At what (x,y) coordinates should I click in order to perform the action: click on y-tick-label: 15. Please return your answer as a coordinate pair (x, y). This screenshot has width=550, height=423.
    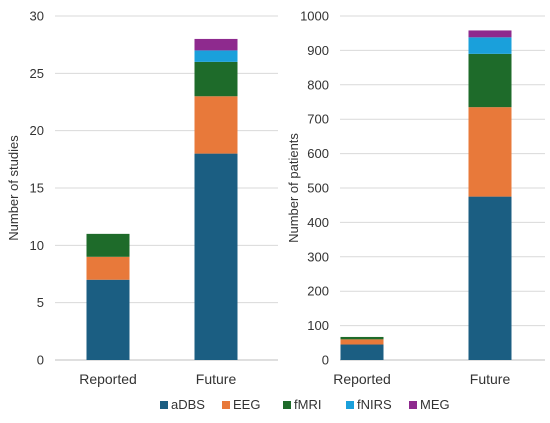
    Looking at the image, I should click on (37, 188).